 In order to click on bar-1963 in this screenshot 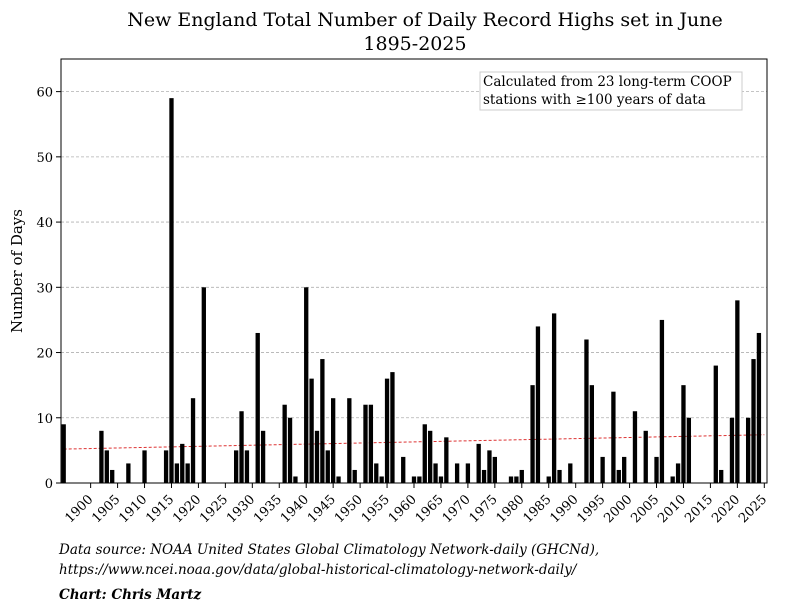, I will do `click(430, 456)`.